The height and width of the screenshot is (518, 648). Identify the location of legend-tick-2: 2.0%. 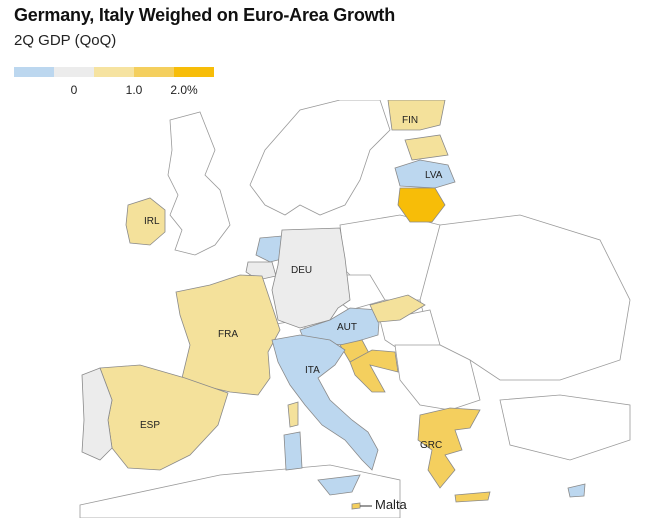
(184, 90).